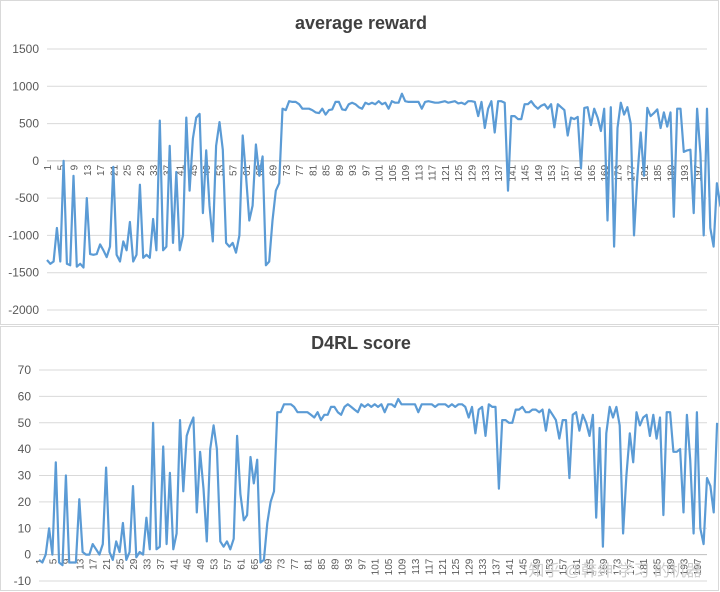 This screenshot has width=720, height=592. What do you see at coordinates (483, 566) in the screenshot?
I see `d4rl-score-x-tick-label: 133` at bounding box center [483, 566].